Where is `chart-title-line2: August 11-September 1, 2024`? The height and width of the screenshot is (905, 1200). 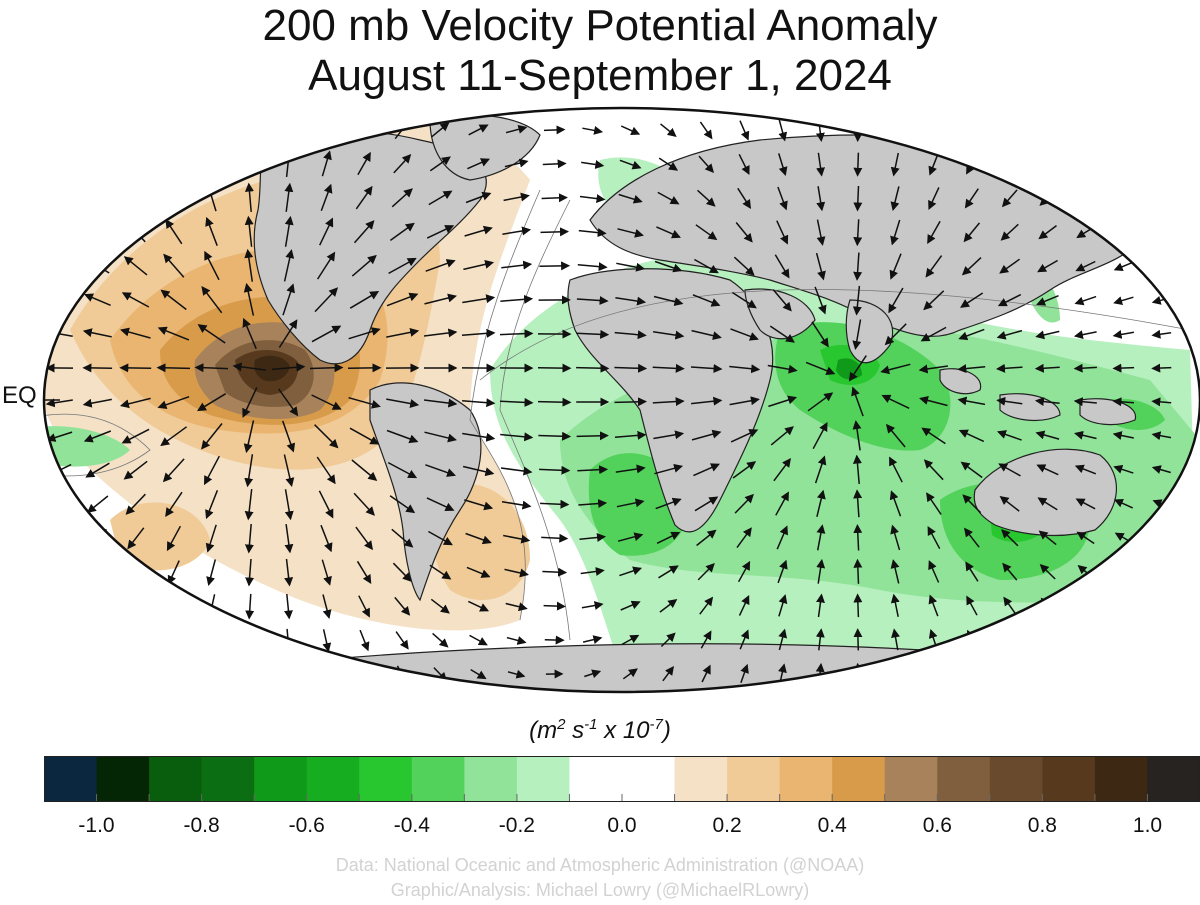 chart-title-line2: August 11-September 1, 2024 is located at coordinates (600, 75).